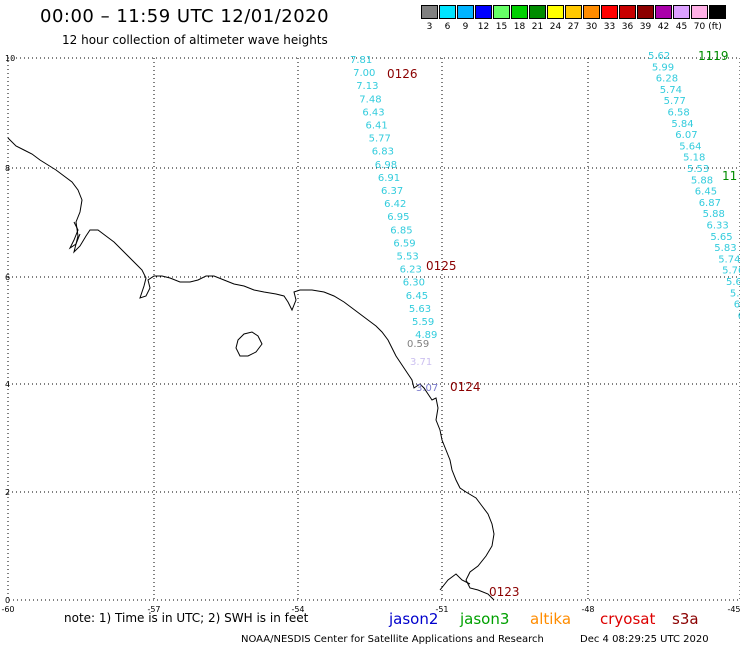 The height and width of the screenshot is (650, 740). Describe the element at coordinates (389, 178) in the screenshot. I see `wave-height-value: 6.91` at that location.